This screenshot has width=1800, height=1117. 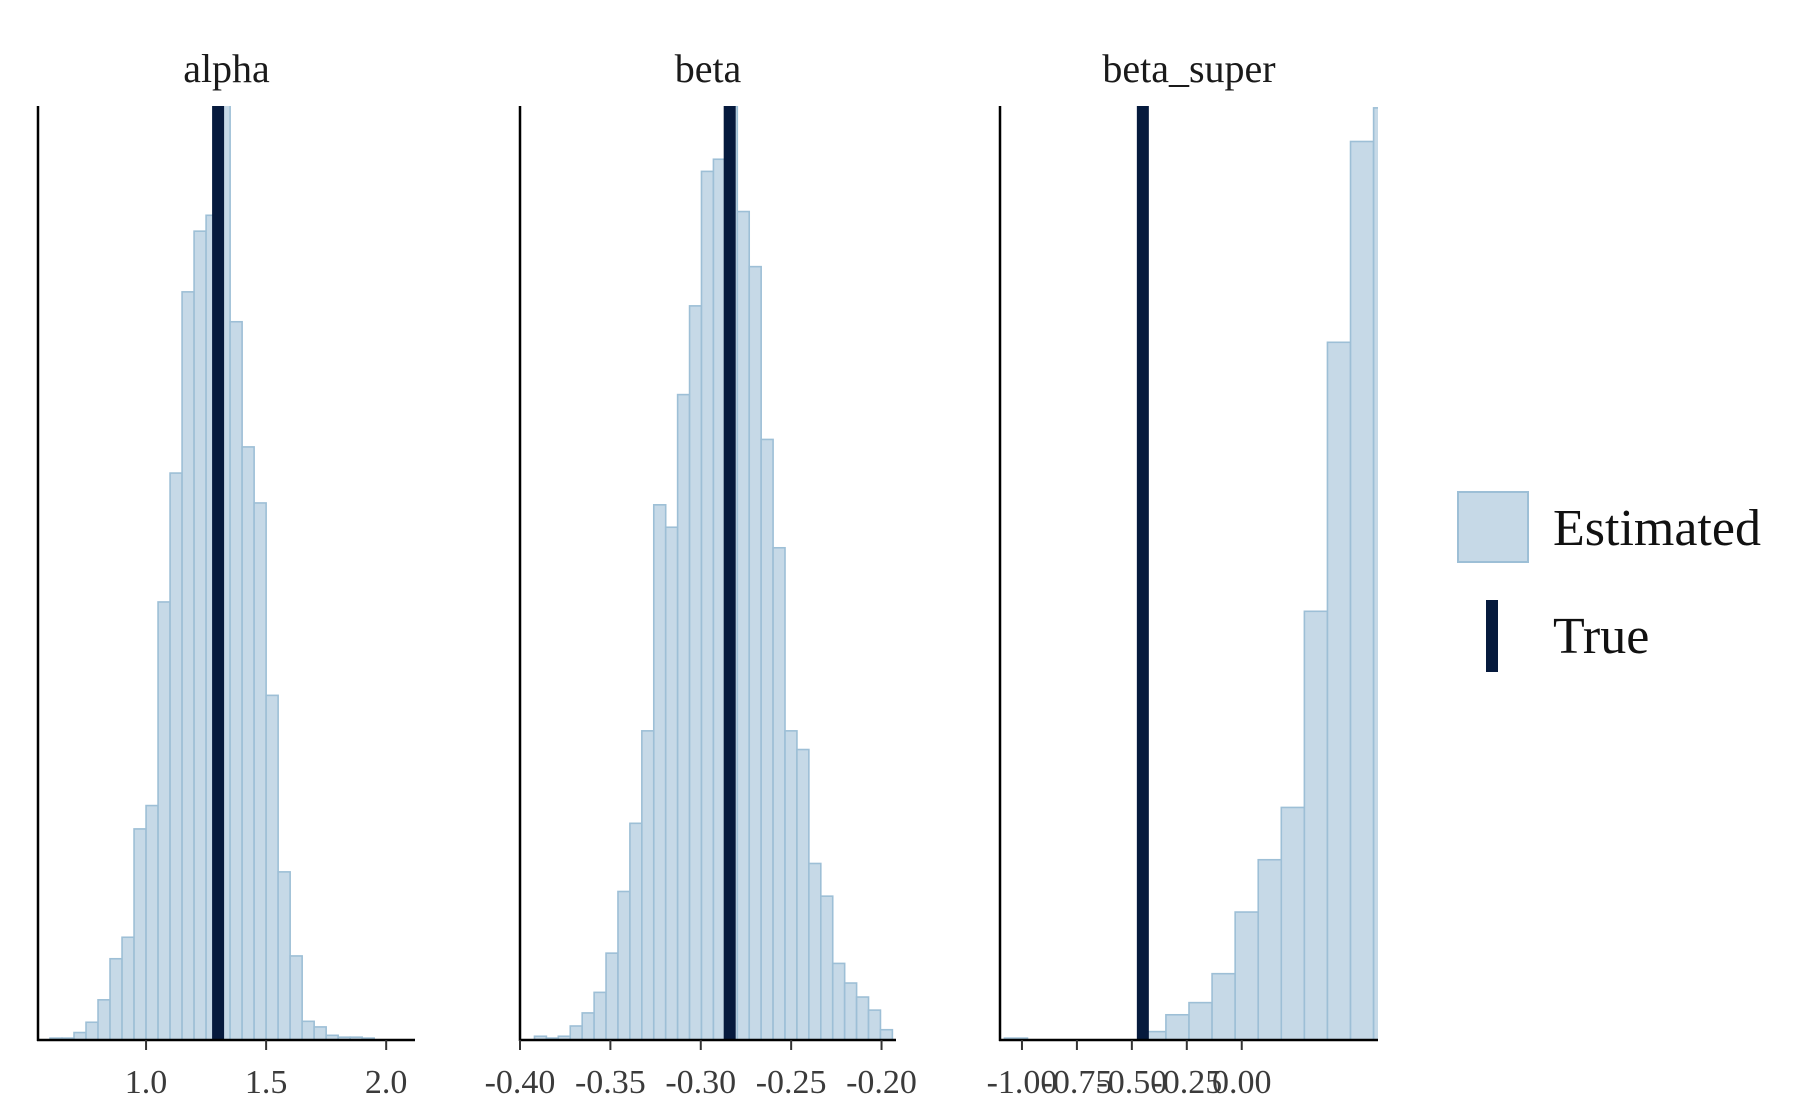 What do you see at coordinates (146, 1082) in the screenshot?
I see `x-tick-label: 1.0` at bounding box center [146, 1082].